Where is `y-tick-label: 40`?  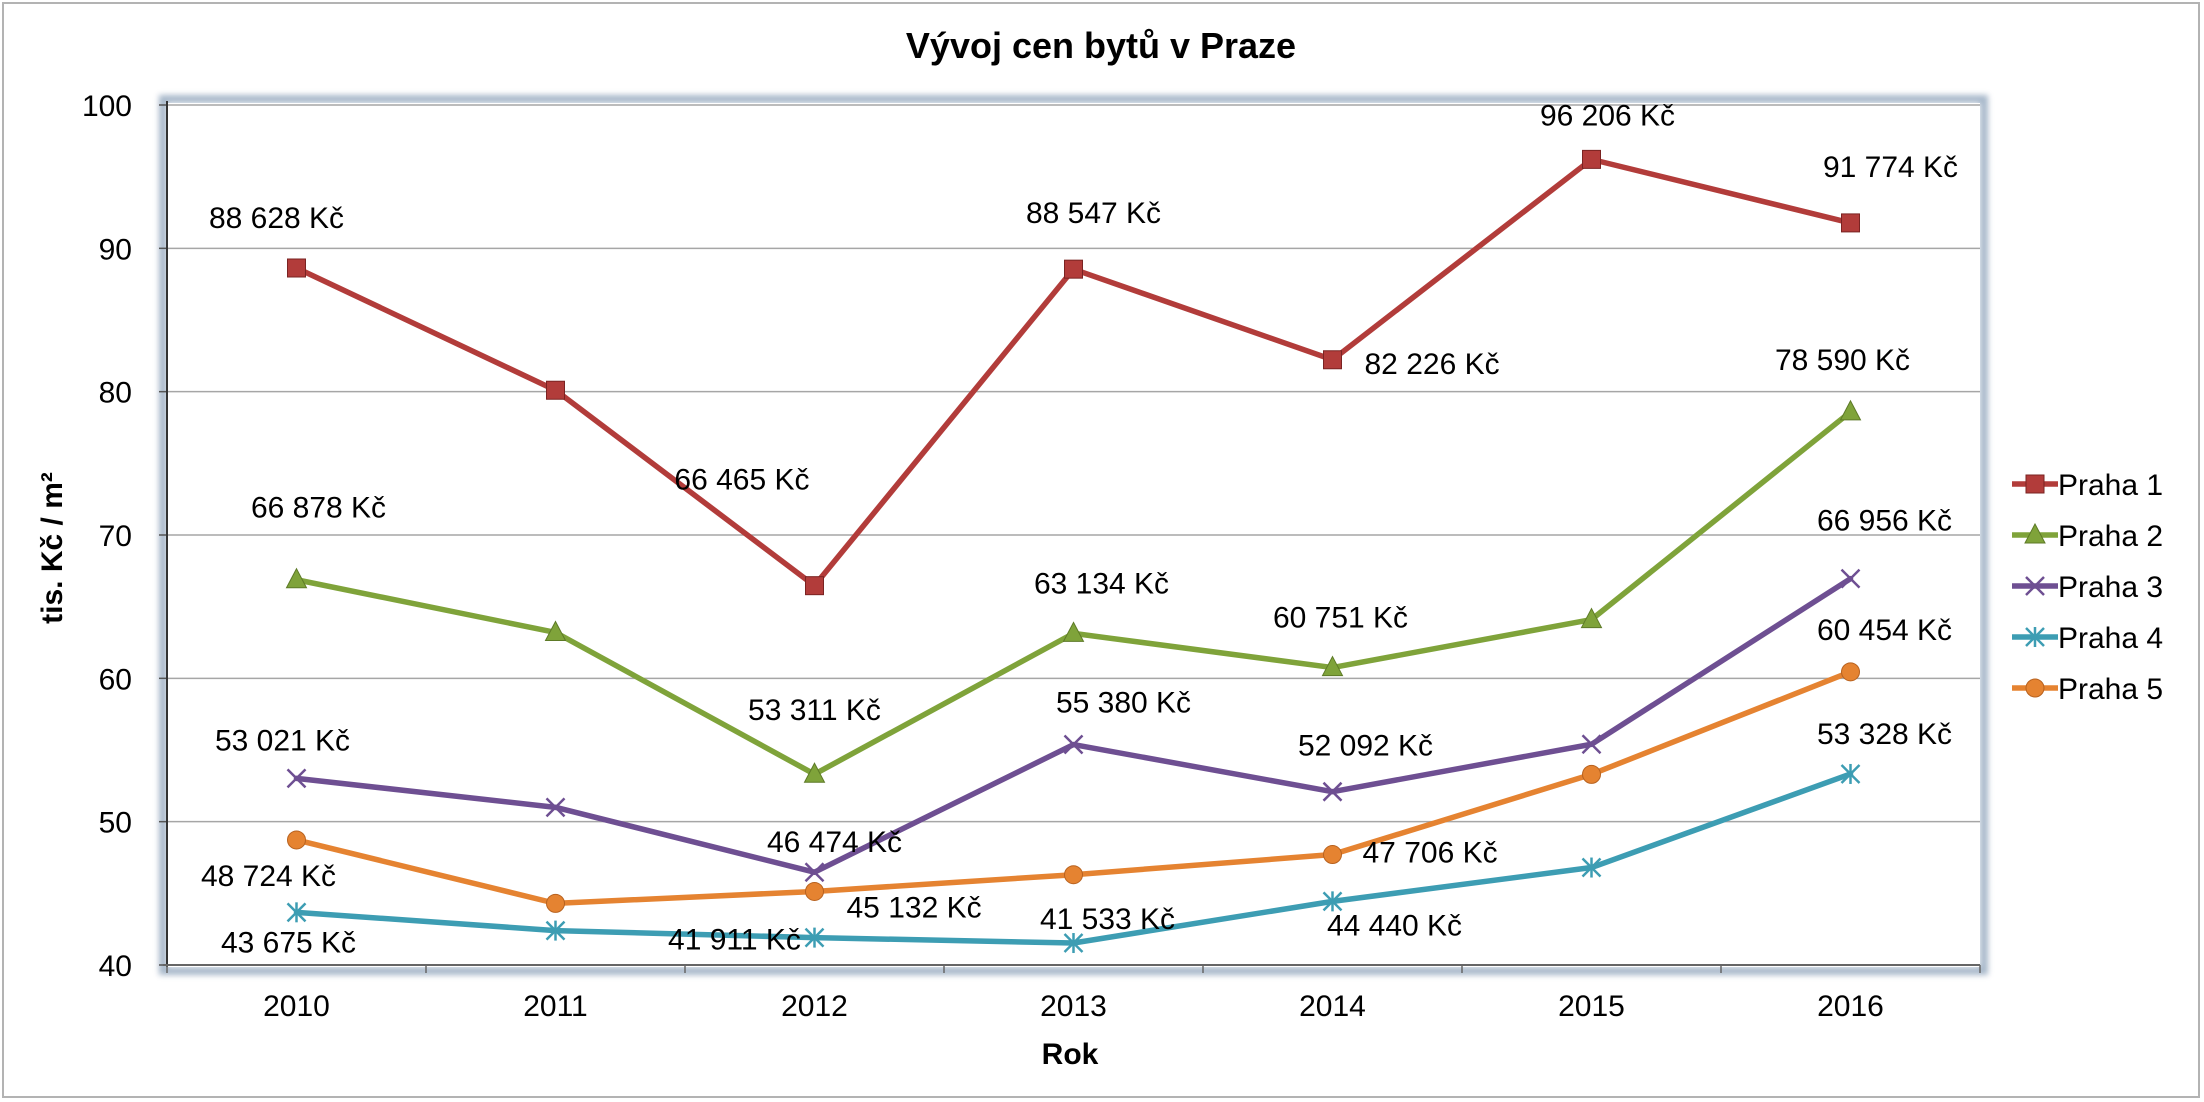
y-tick-label: 40 is located at coordinates (115, 966).